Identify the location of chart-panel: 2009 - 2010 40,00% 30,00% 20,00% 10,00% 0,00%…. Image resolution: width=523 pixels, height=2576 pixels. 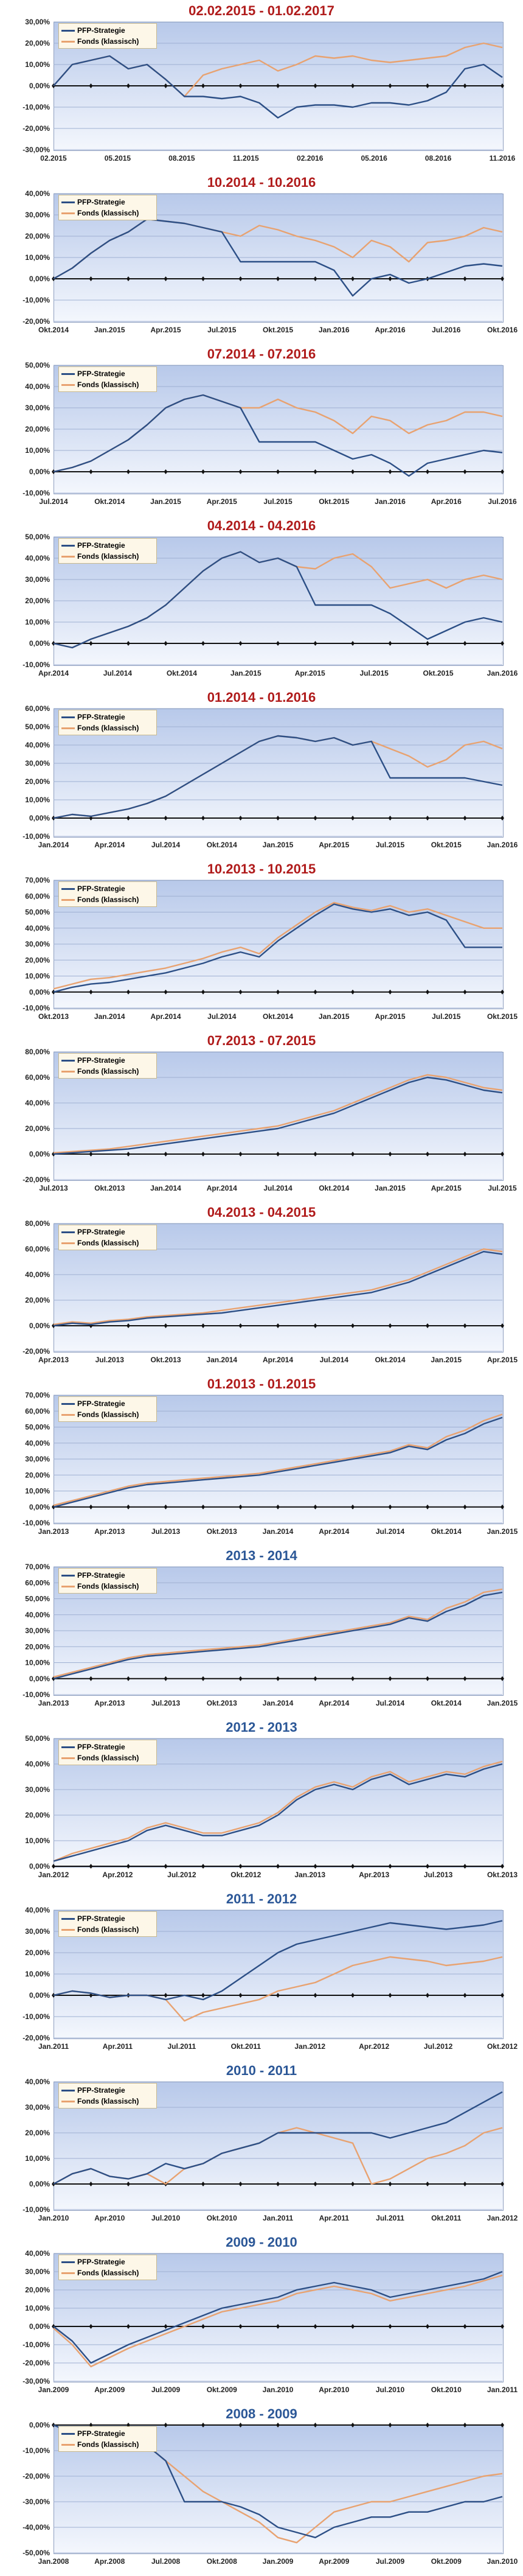
(261, 2314).